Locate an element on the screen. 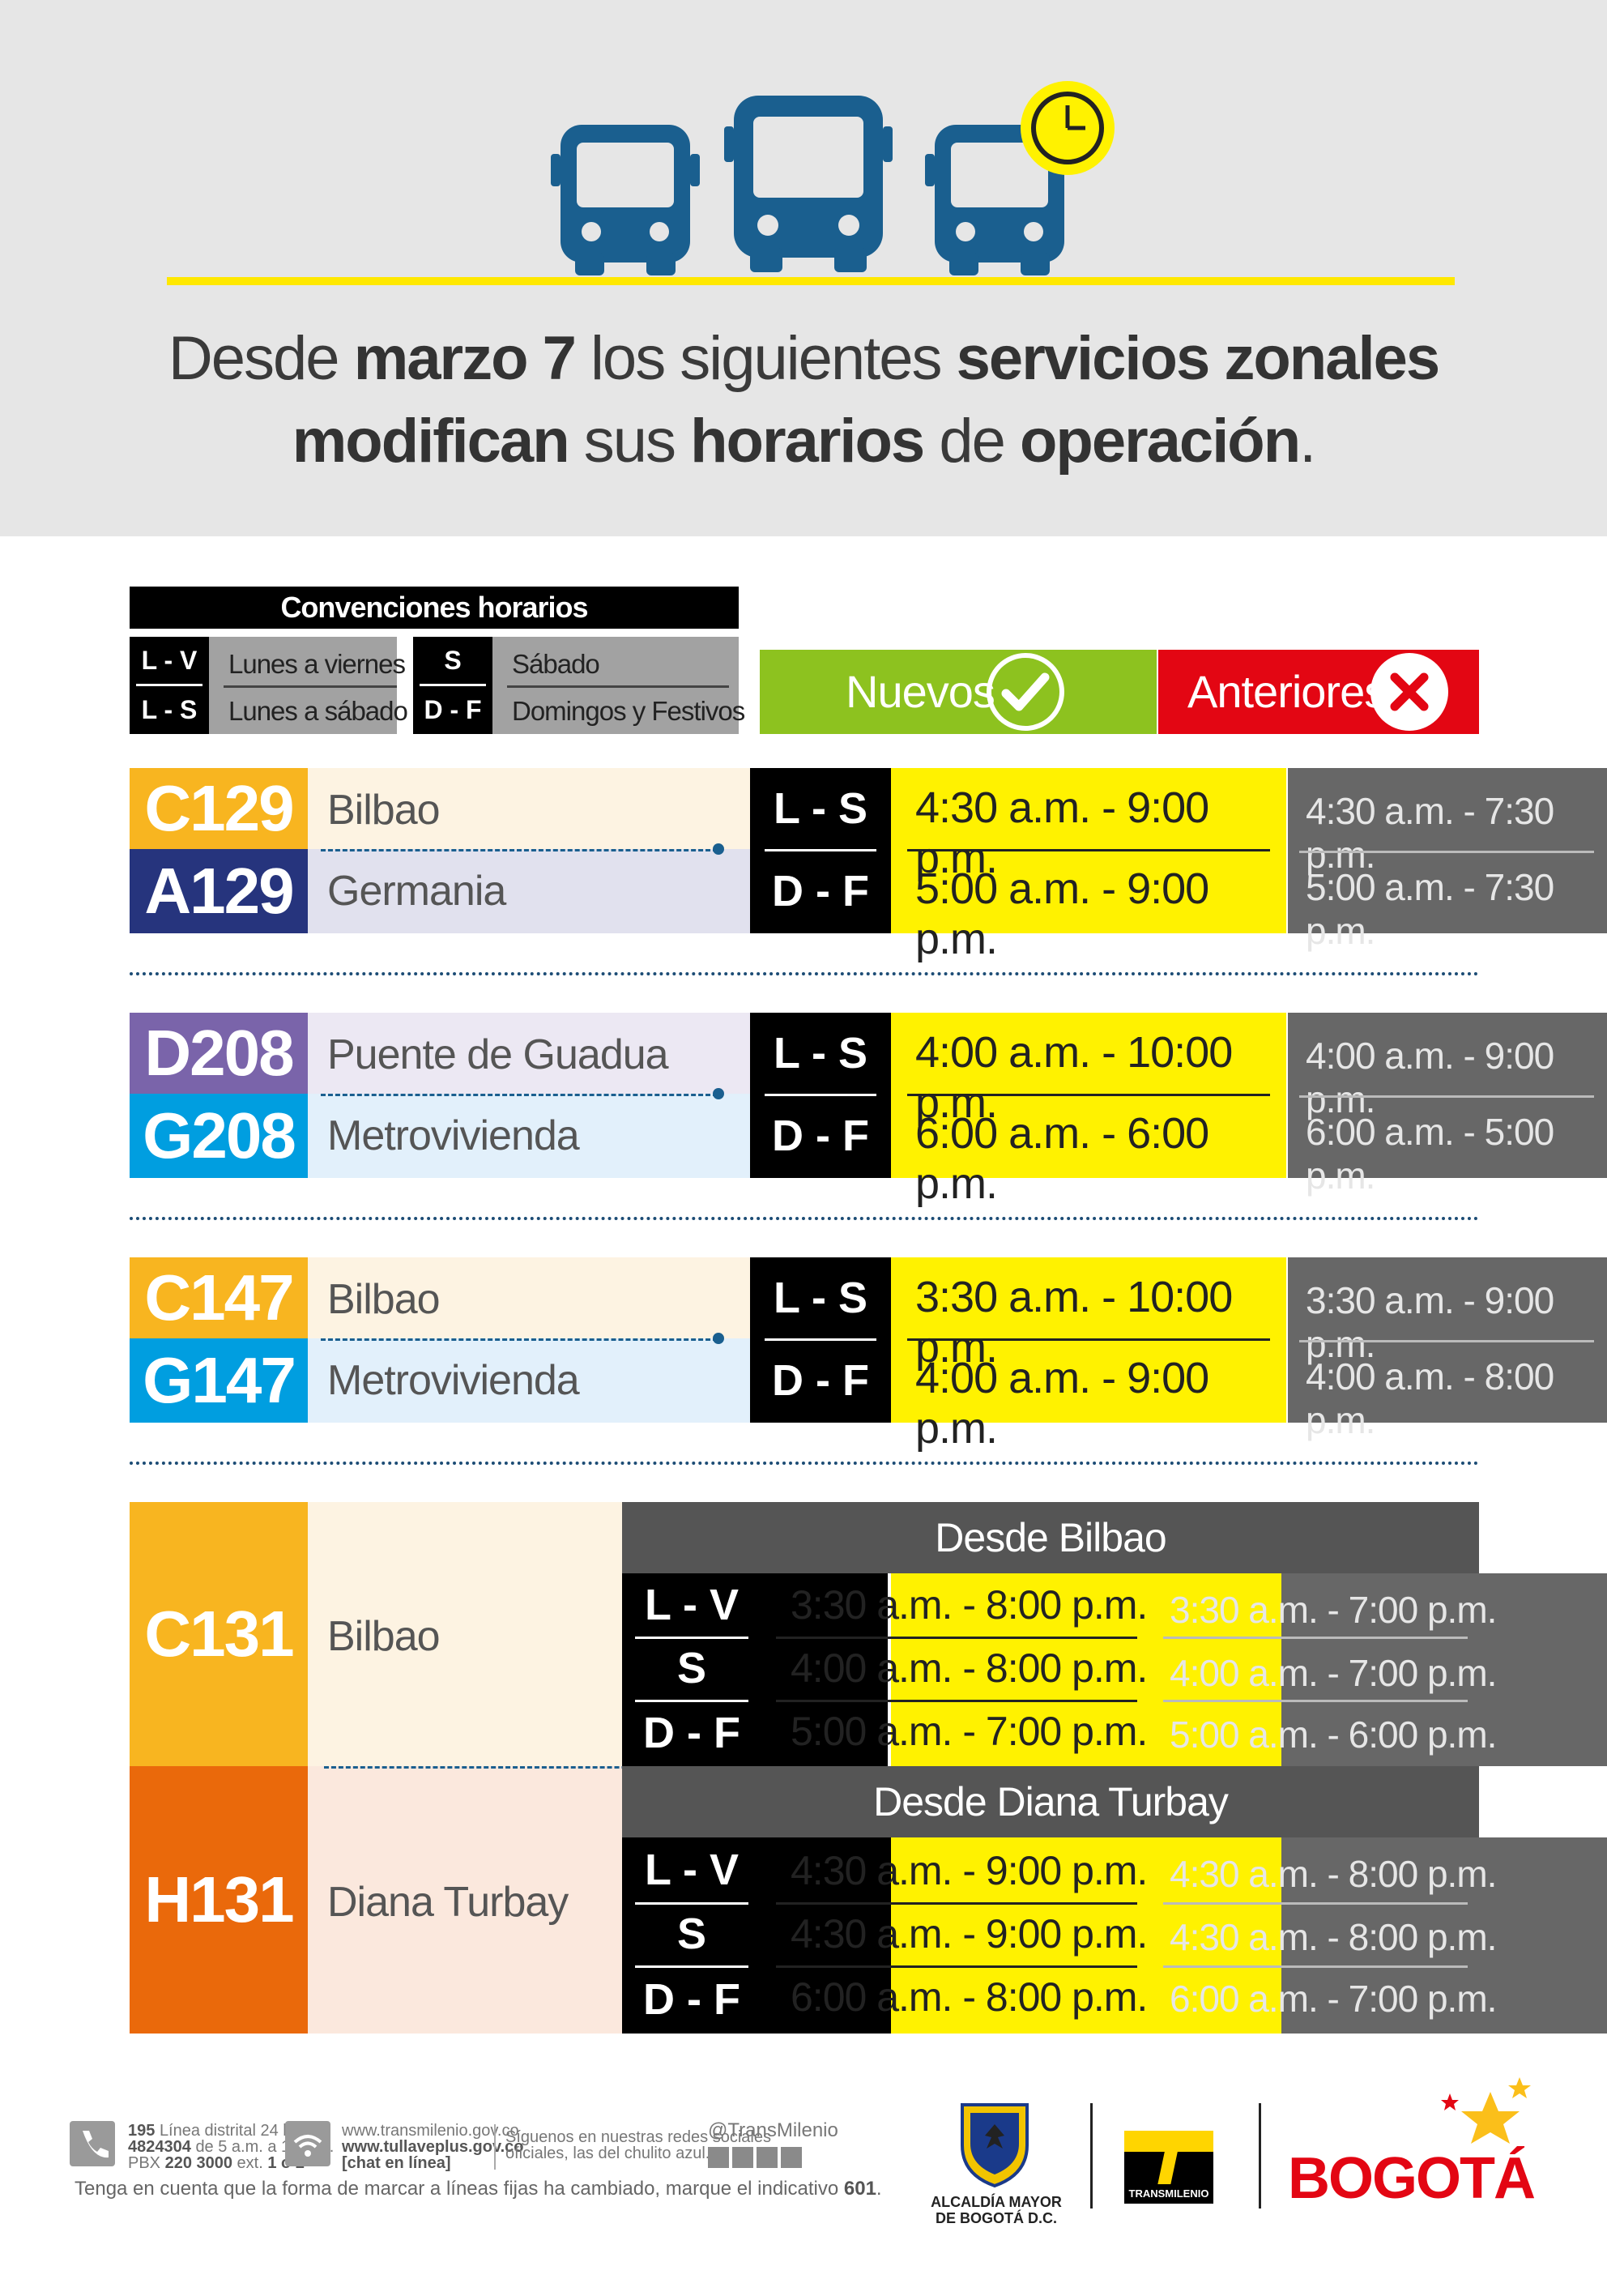  old-time: 3:30 a.m. - 7:00 p.m. is located at coordinates (1333, 1610).